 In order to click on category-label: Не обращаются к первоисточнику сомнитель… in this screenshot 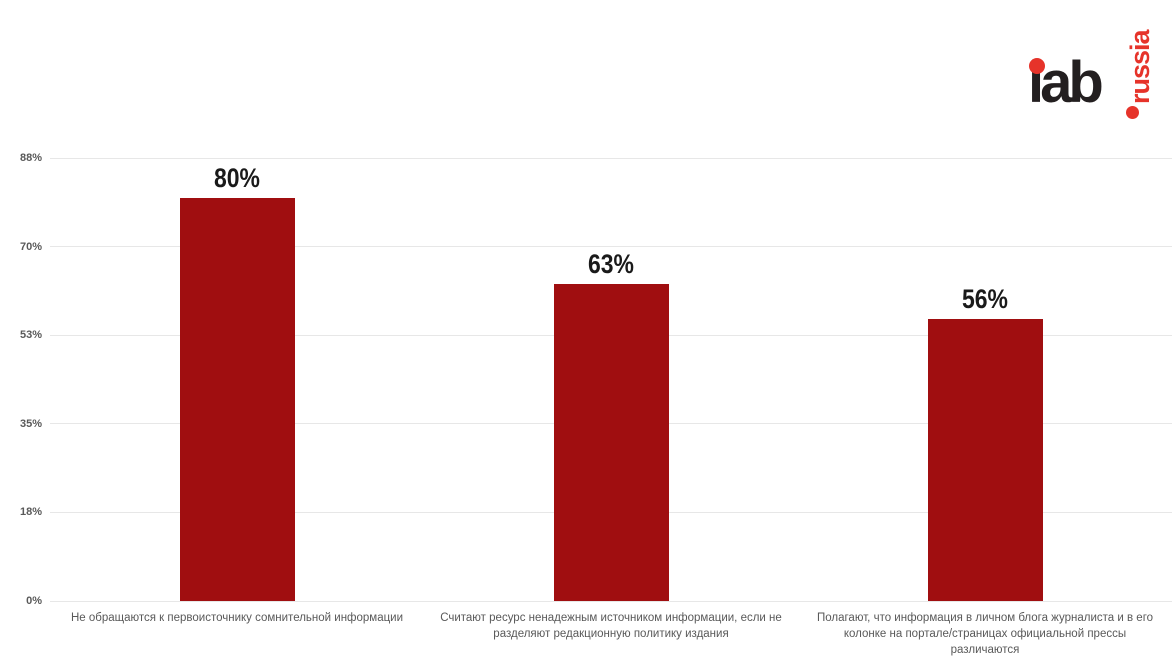, I will do `click(237, 618)`.